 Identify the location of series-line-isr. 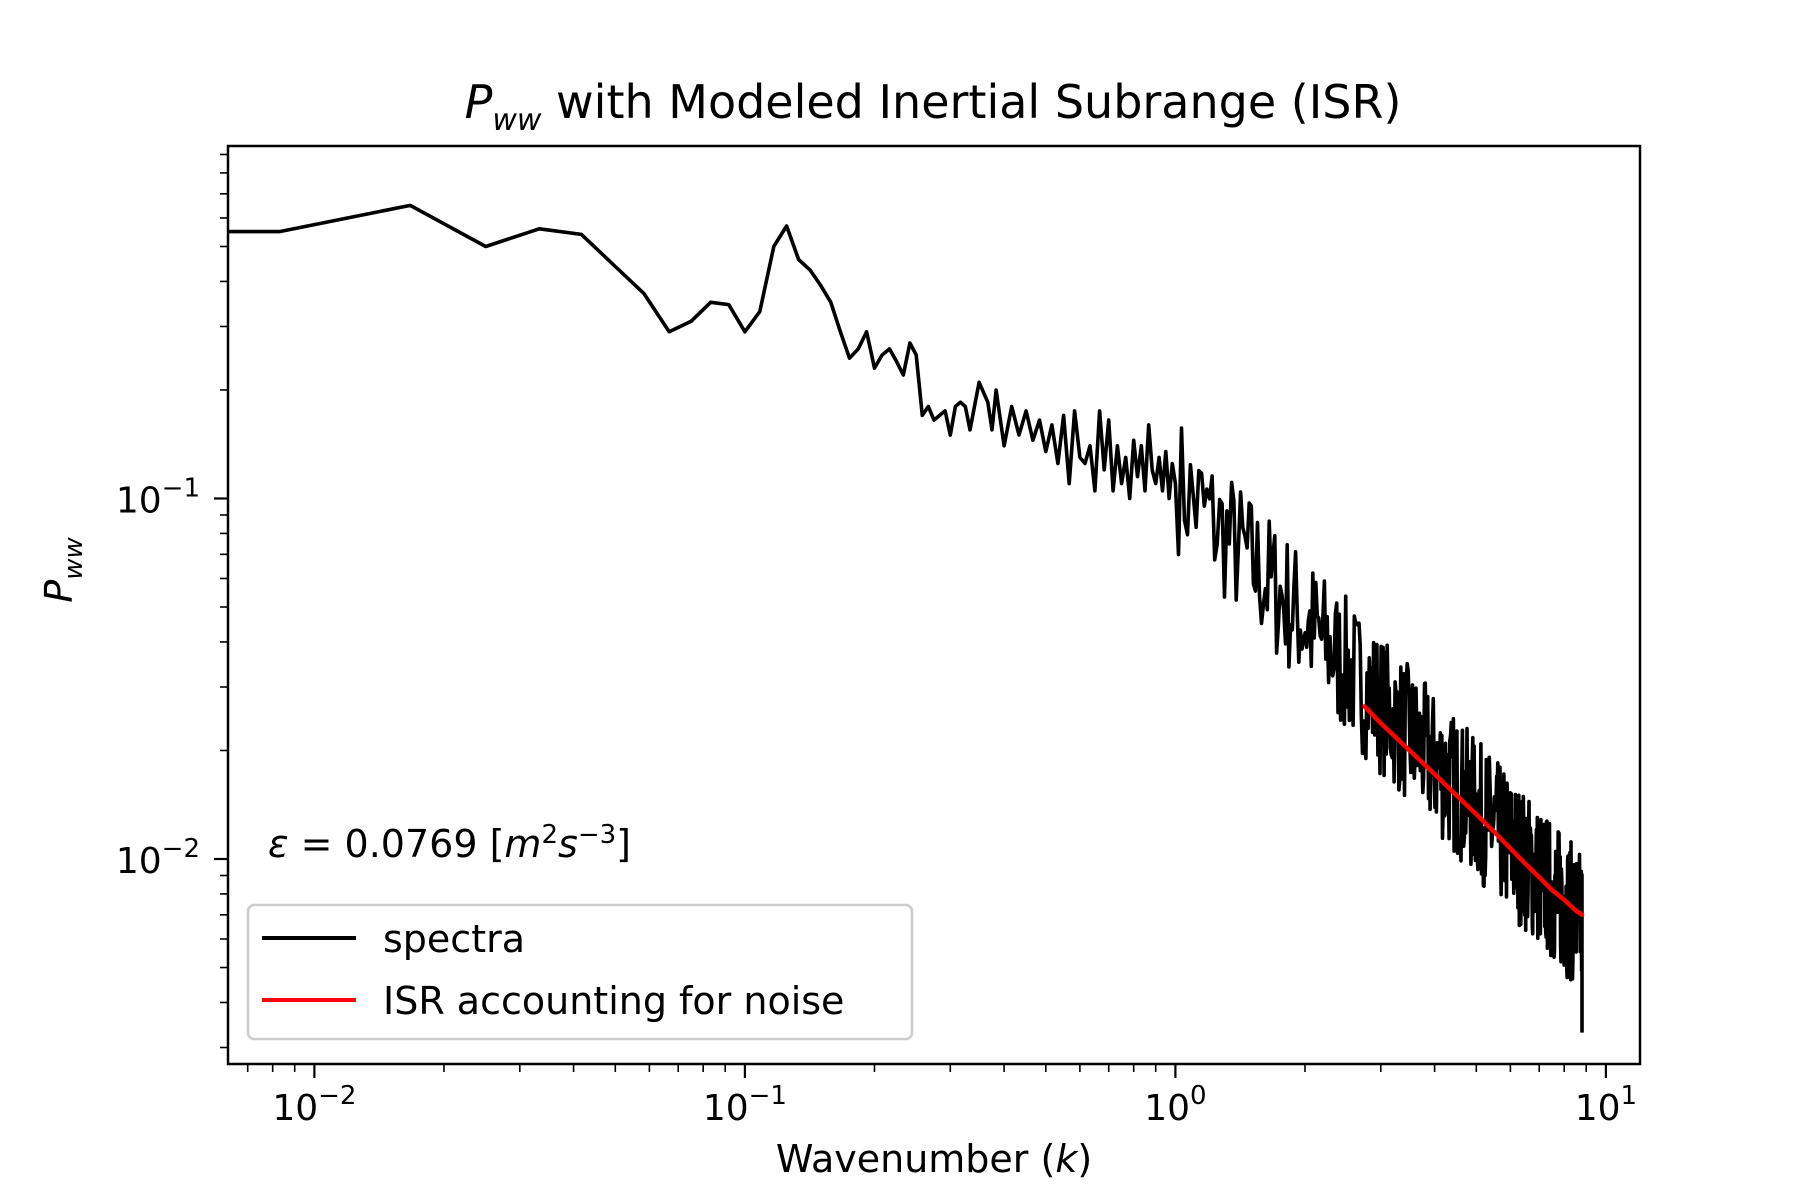
(1473, 811).